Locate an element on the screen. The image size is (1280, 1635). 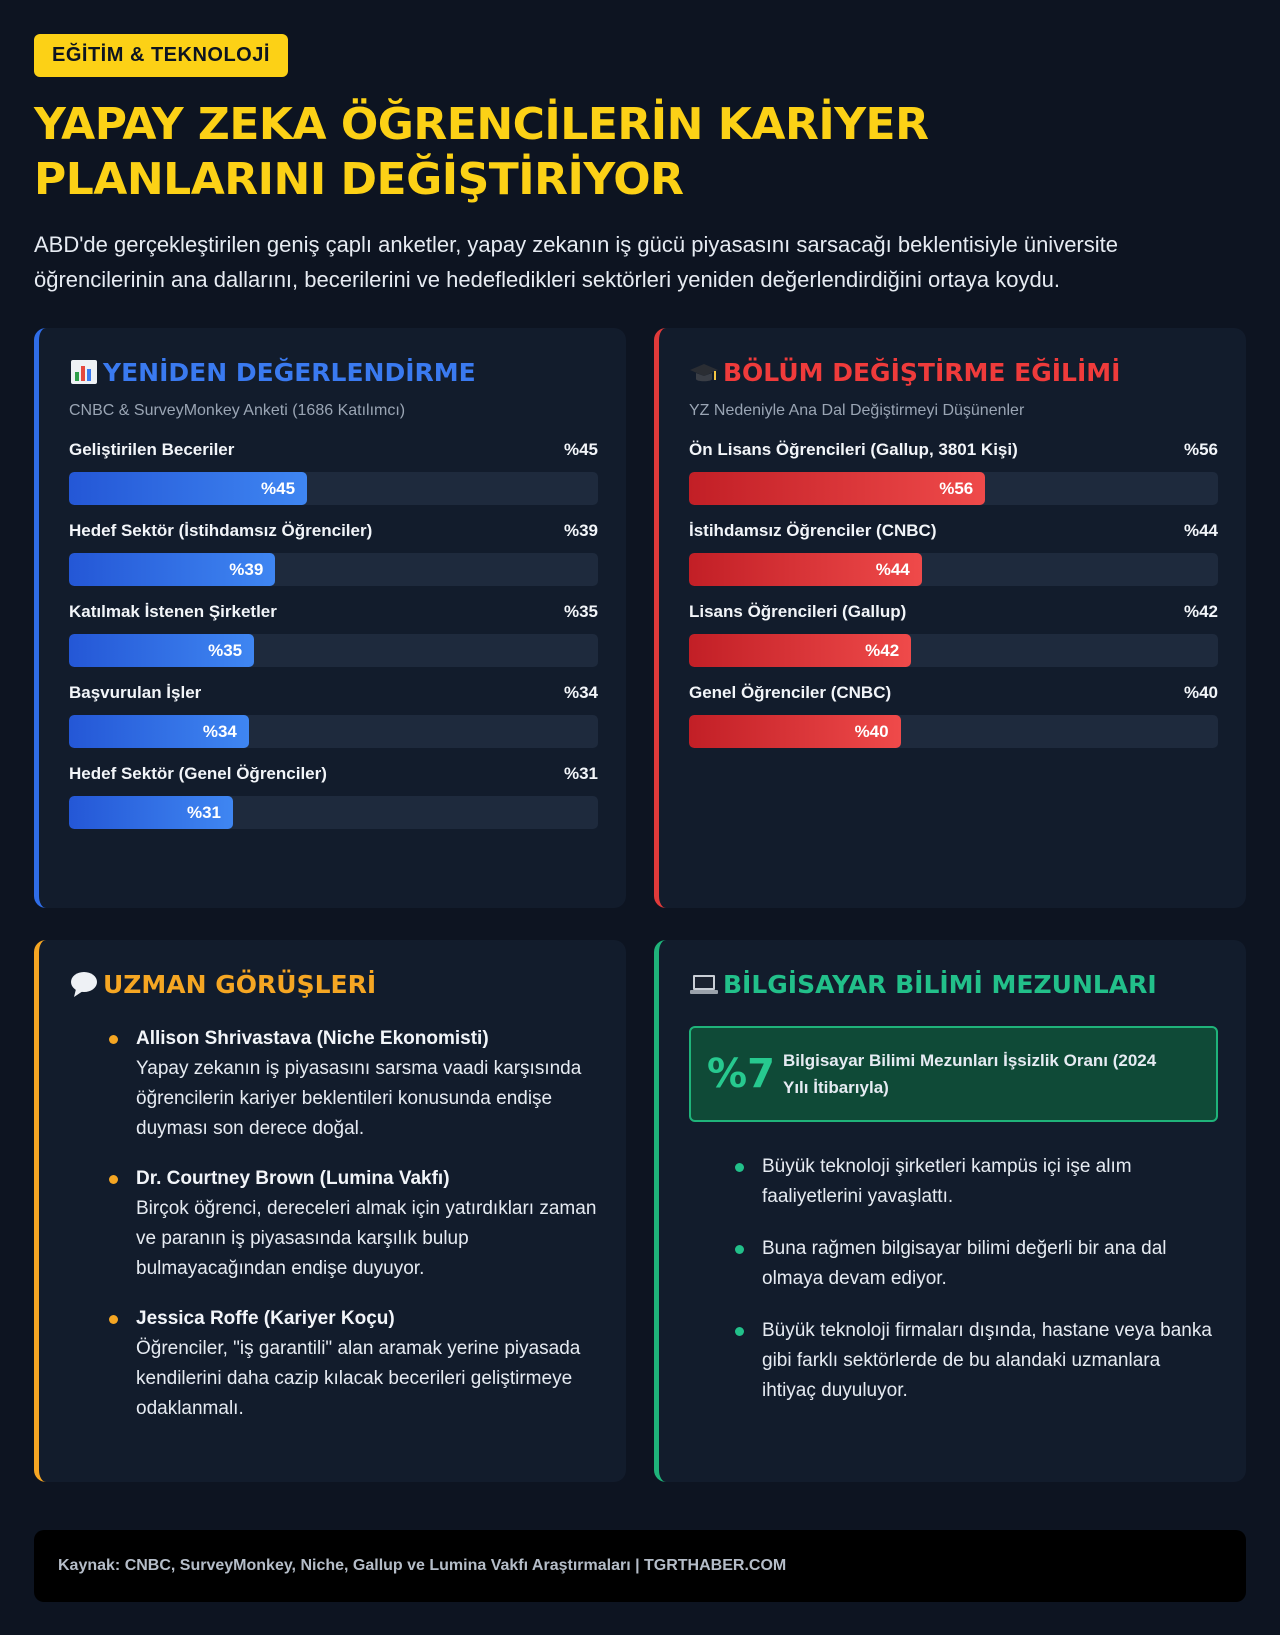
bar: %44 is located at coordinates (805, 569).